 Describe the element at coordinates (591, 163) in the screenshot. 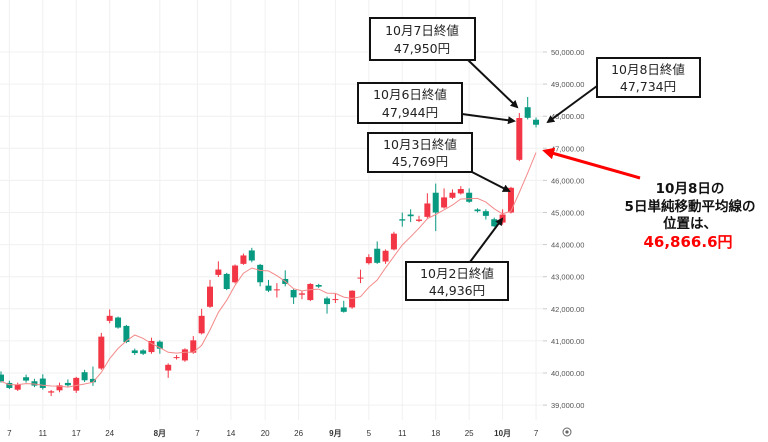

I see `arrow-sma` at that location.